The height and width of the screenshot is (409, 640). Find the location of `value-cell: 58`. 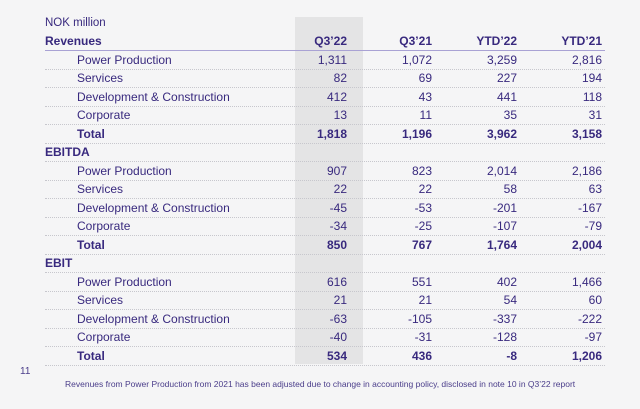

value-cell: 58 is located at coordinates (510, 189).